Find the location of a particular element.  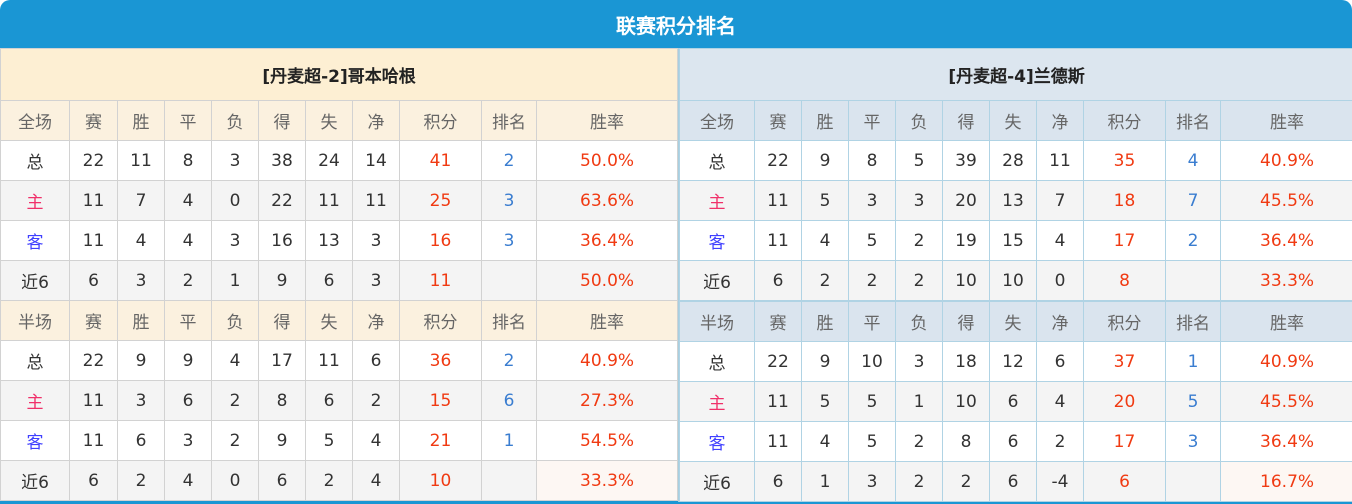

cell-goal-diff: 4 is located at coordinates (376, 480).